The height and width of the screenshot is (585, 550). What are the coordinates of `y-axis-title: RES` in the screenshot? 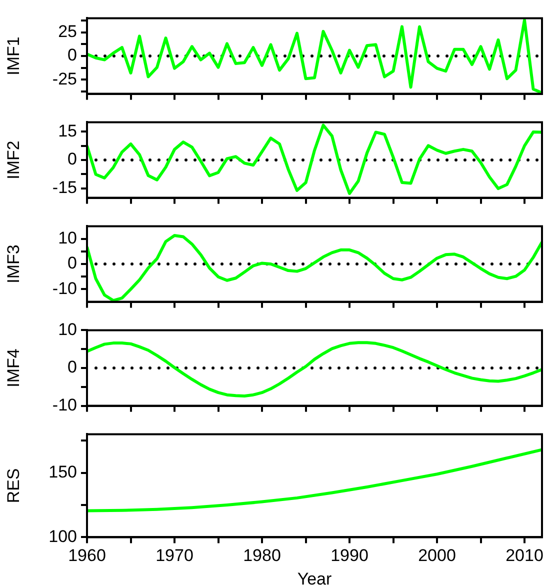 It's located at (13, 486).